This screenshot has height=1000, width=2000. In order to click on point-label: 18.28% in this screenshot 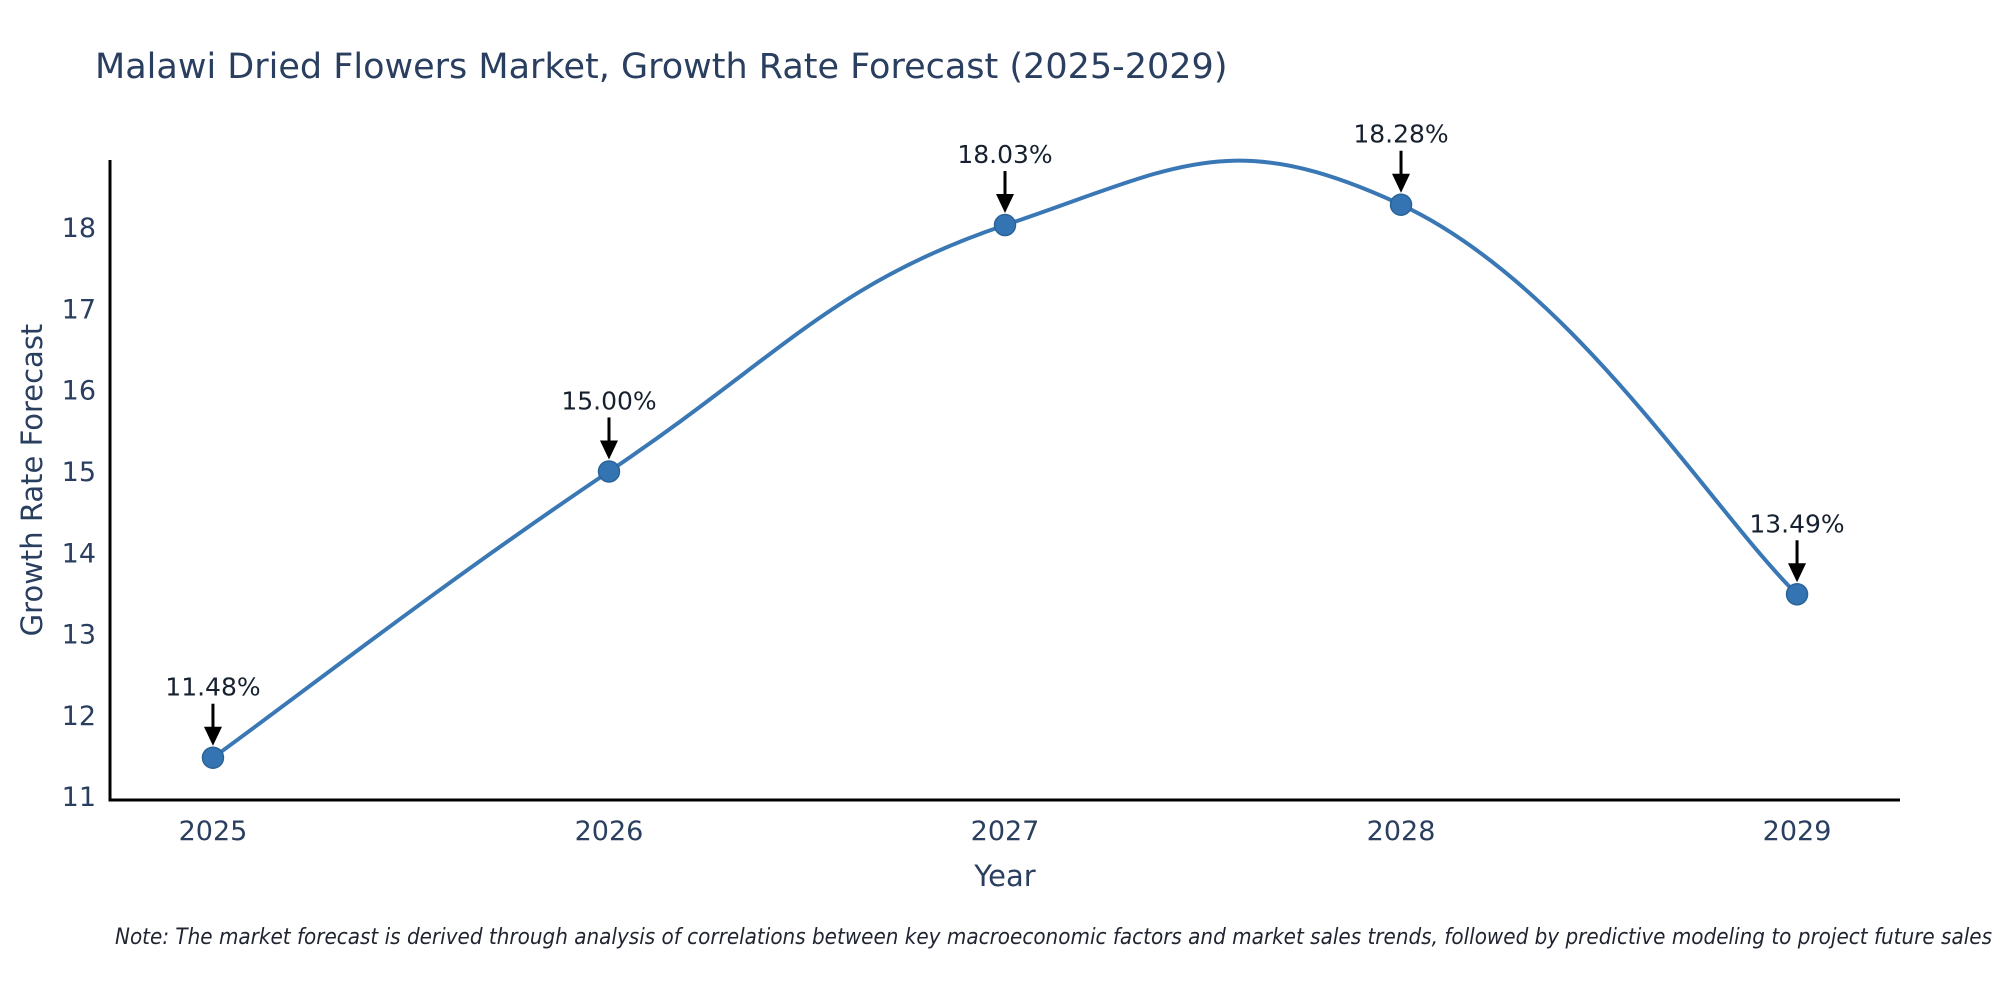, I will do `click(1400, 134)`.